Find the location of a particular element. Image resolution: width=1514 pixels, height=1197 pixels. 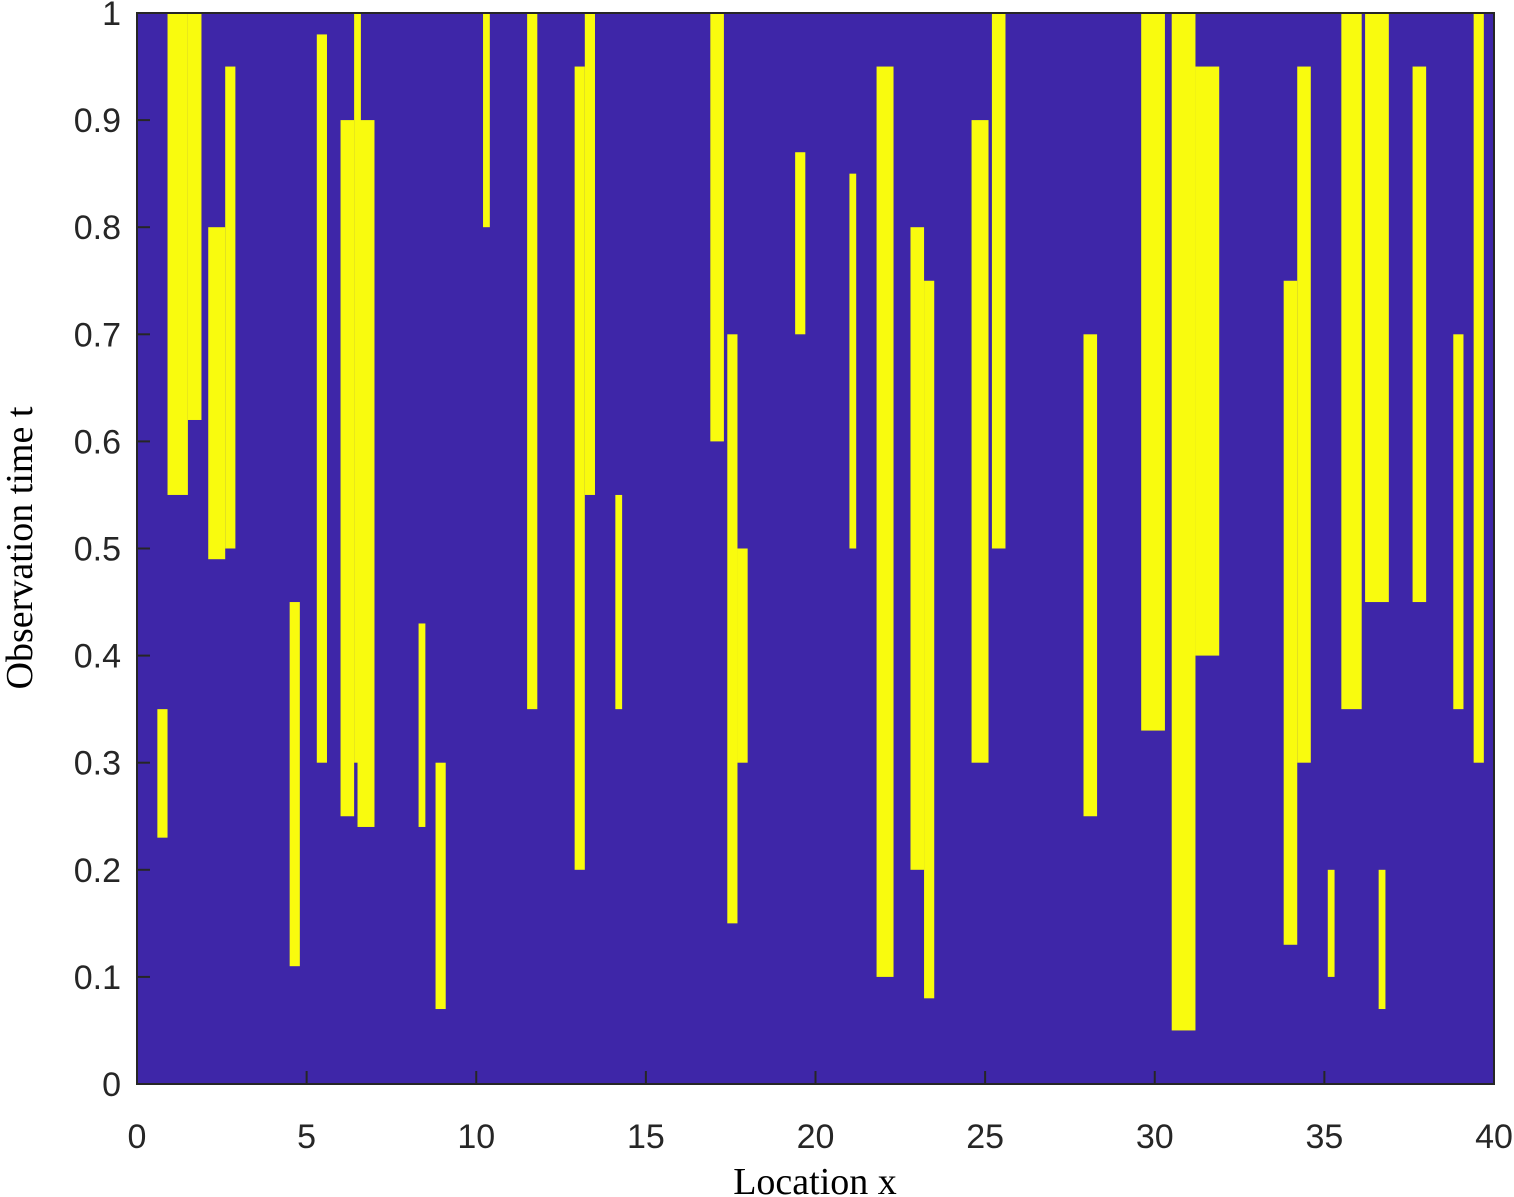

x-tick-label: 0 is located at coordinates (137, 1137).